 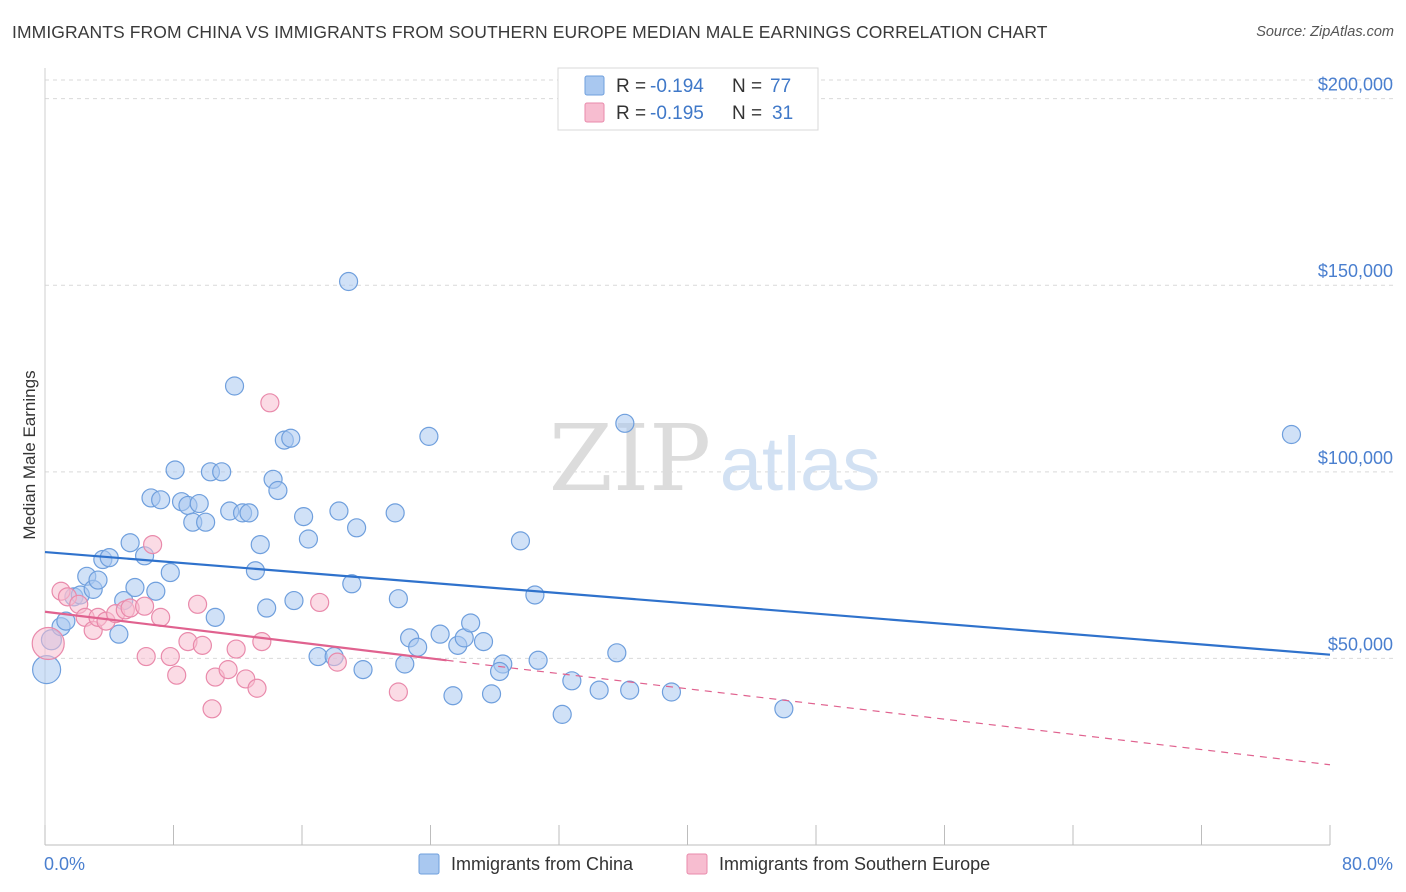 What do you see at coordinates (714, 458) in the screenshot?
I see `watermark: ZIP atlas` at bounding box center [714, 458].